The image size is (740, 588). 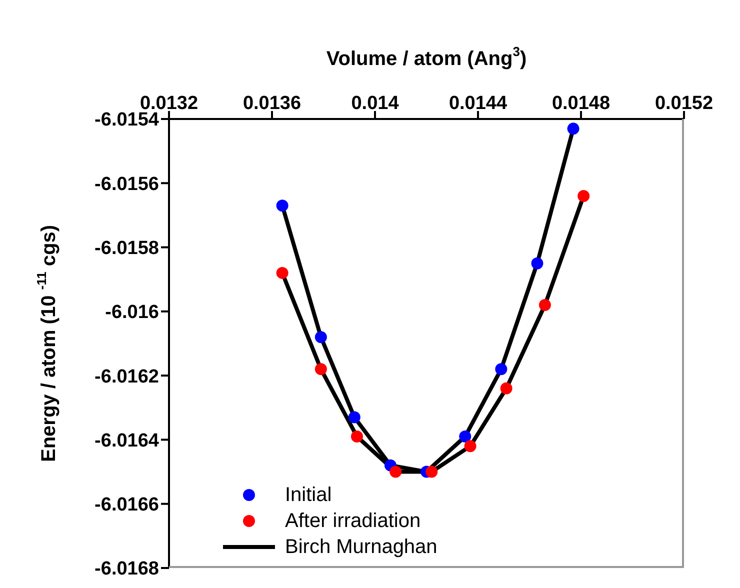 I want to click on x-tick-label: 0.0136, so click(x=272, y=103).